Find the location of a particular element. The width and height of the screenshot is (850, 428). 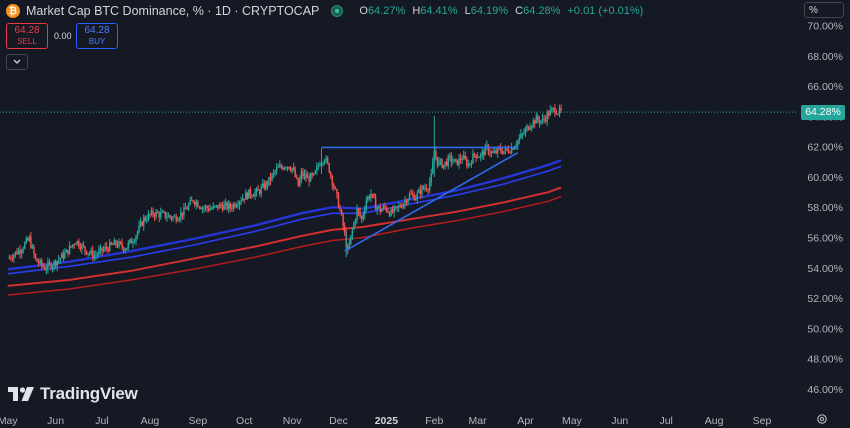

gear-icon is located at coordinates (822, 419).